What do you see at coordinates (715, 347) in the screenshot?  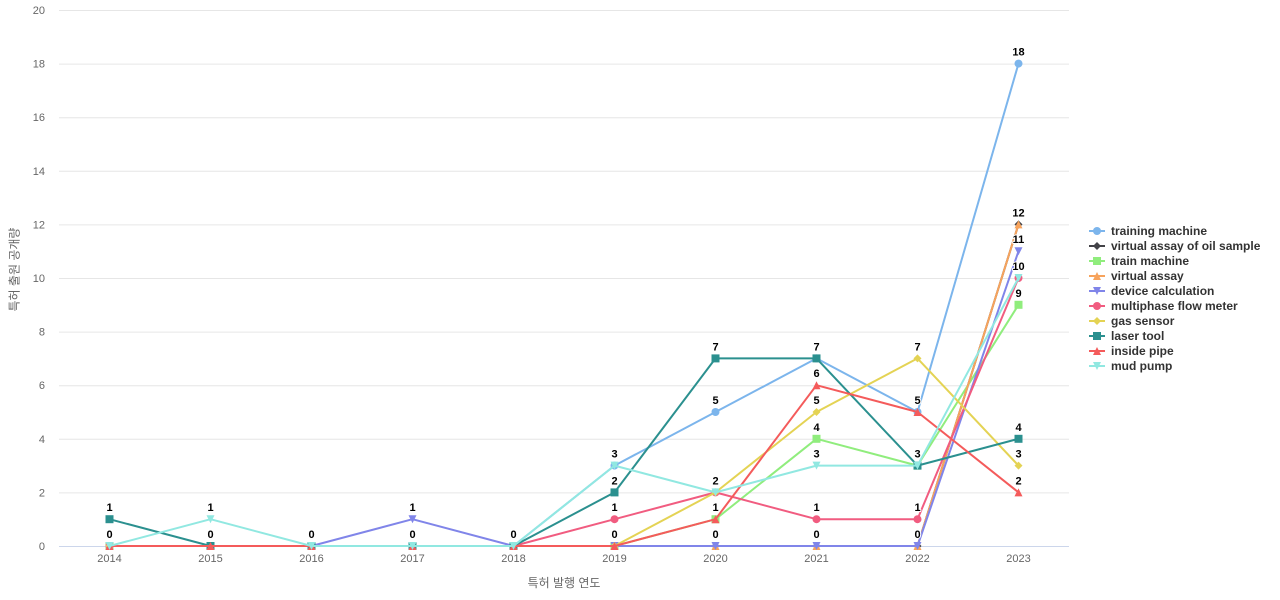 I see `data-label: 7` at bounding box center [715, 347].